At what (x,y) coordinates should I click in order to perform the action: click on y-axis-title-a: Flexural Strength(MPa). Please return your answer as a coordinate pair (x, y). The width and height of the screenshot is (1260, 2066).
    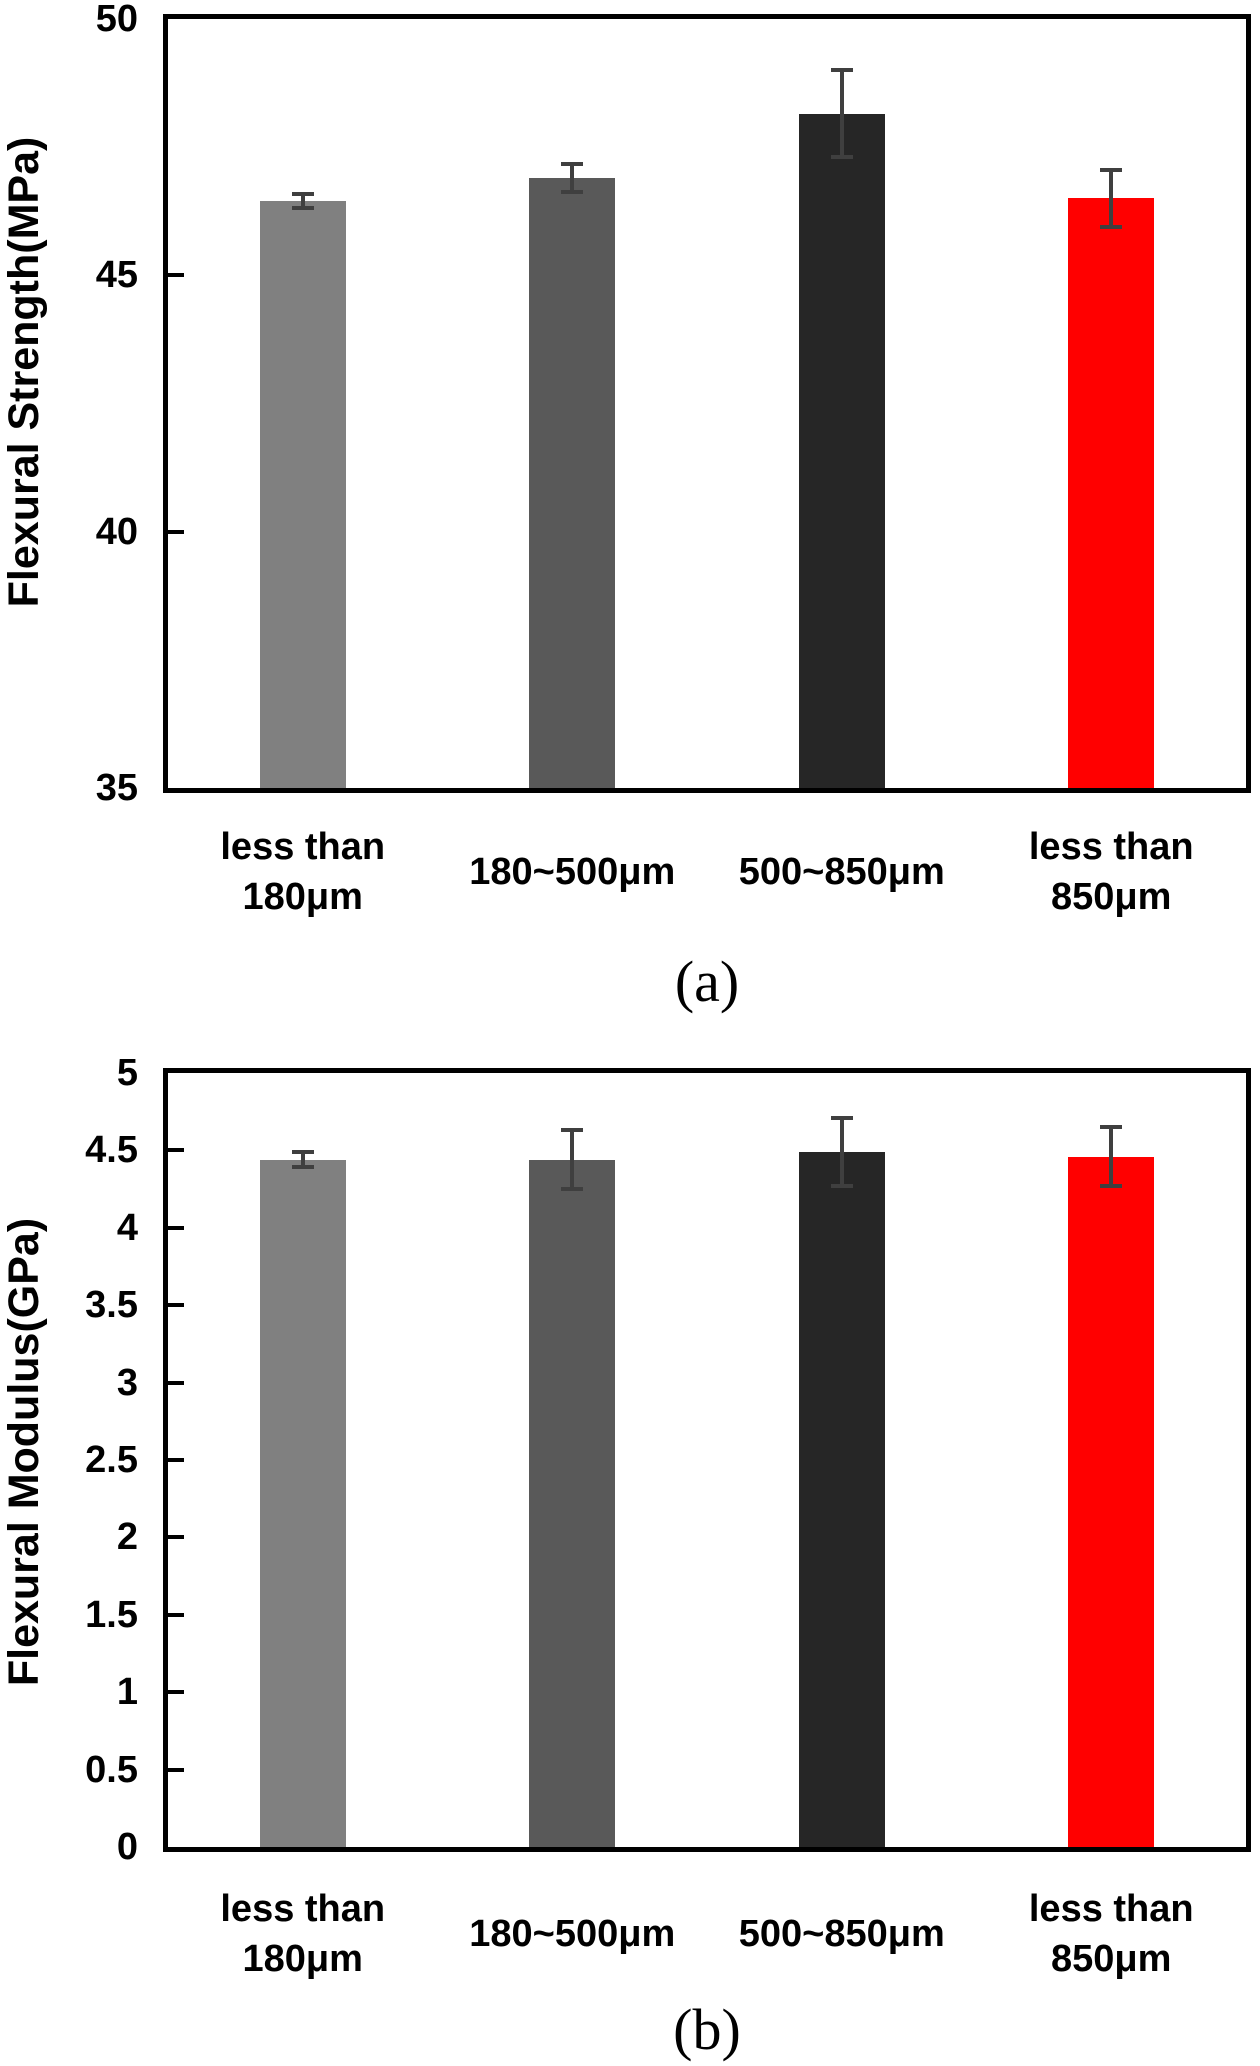
    Looking at the image, I should click on (24, 372).